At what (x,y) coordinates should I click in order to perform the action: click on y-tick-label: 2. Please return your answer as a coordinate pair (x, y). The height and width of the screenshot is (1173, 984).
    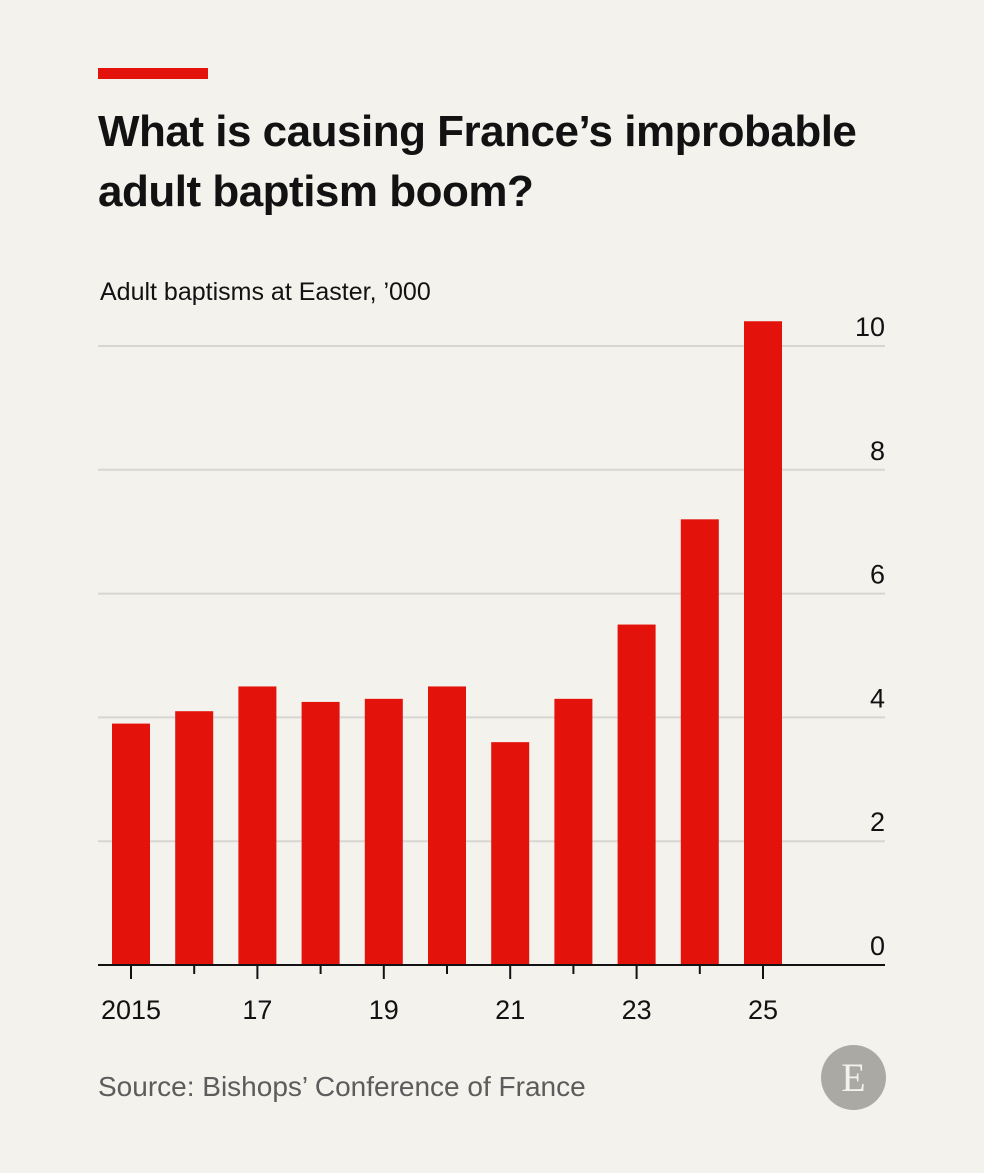
    Looking at the image, I should click on (877, 822).